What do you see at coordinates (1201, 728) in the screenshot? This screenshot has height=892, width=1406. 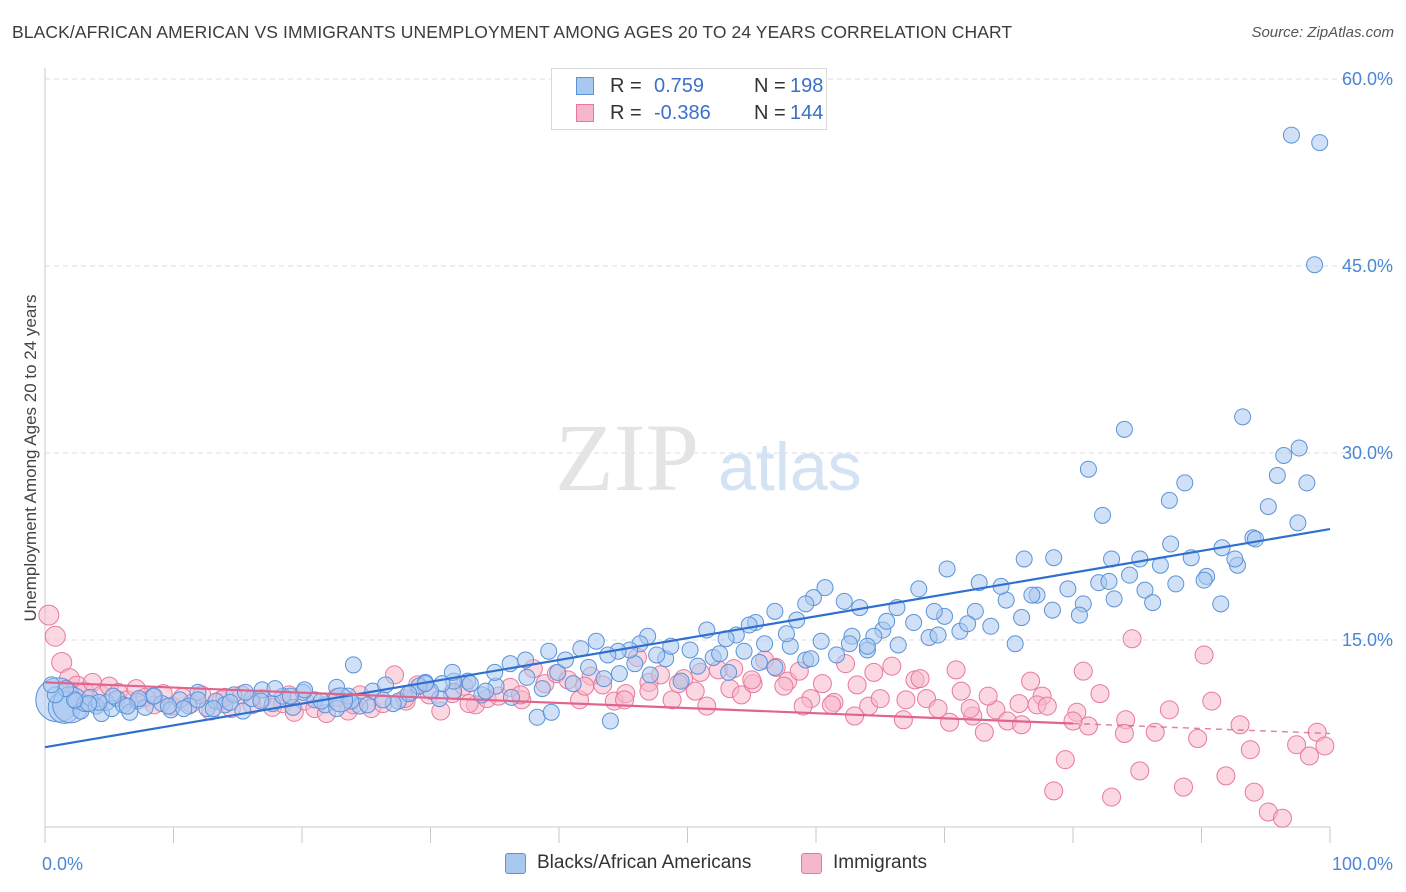 I see `immigrants-trend-extension` at bounding box center [1201, 728].